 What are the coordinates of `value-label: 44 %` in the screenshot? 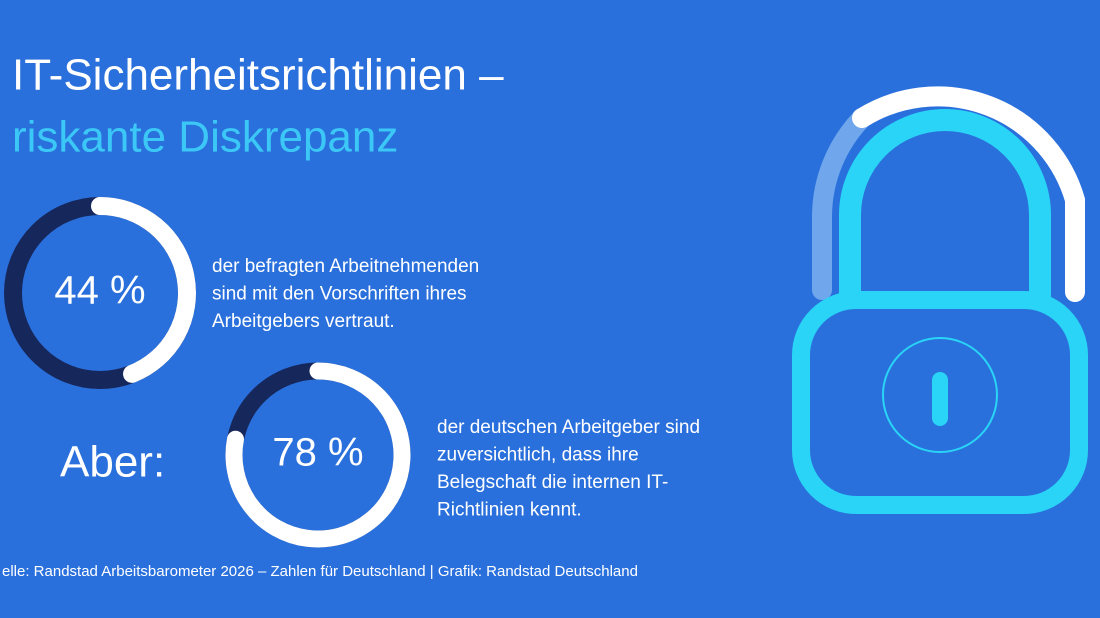 It's located at (99, 291).